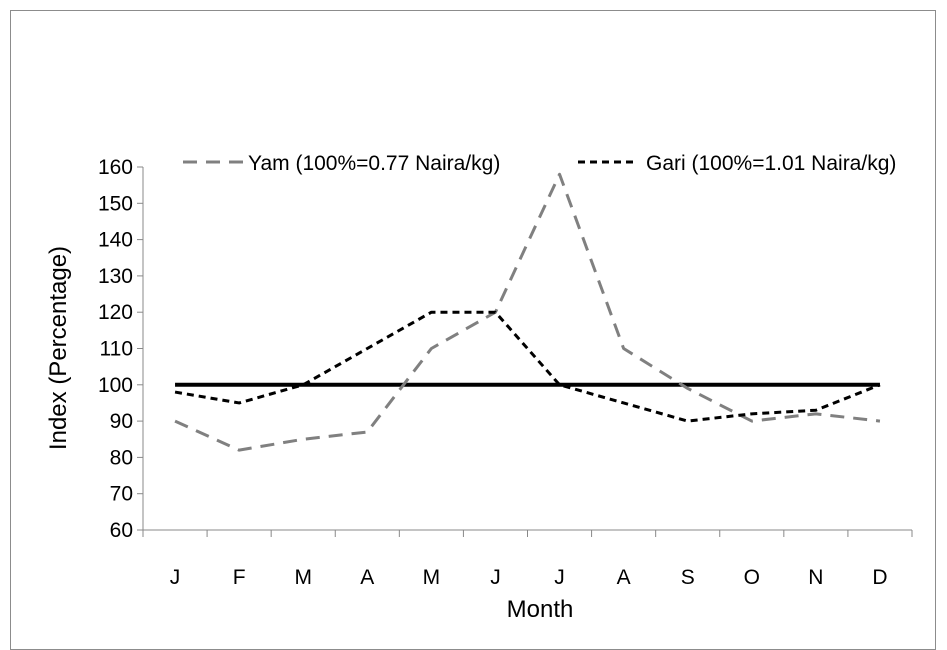 The height and width of the screenshot is (650, 947). I want to click on y-tick-label: 80, so click(121, 457).